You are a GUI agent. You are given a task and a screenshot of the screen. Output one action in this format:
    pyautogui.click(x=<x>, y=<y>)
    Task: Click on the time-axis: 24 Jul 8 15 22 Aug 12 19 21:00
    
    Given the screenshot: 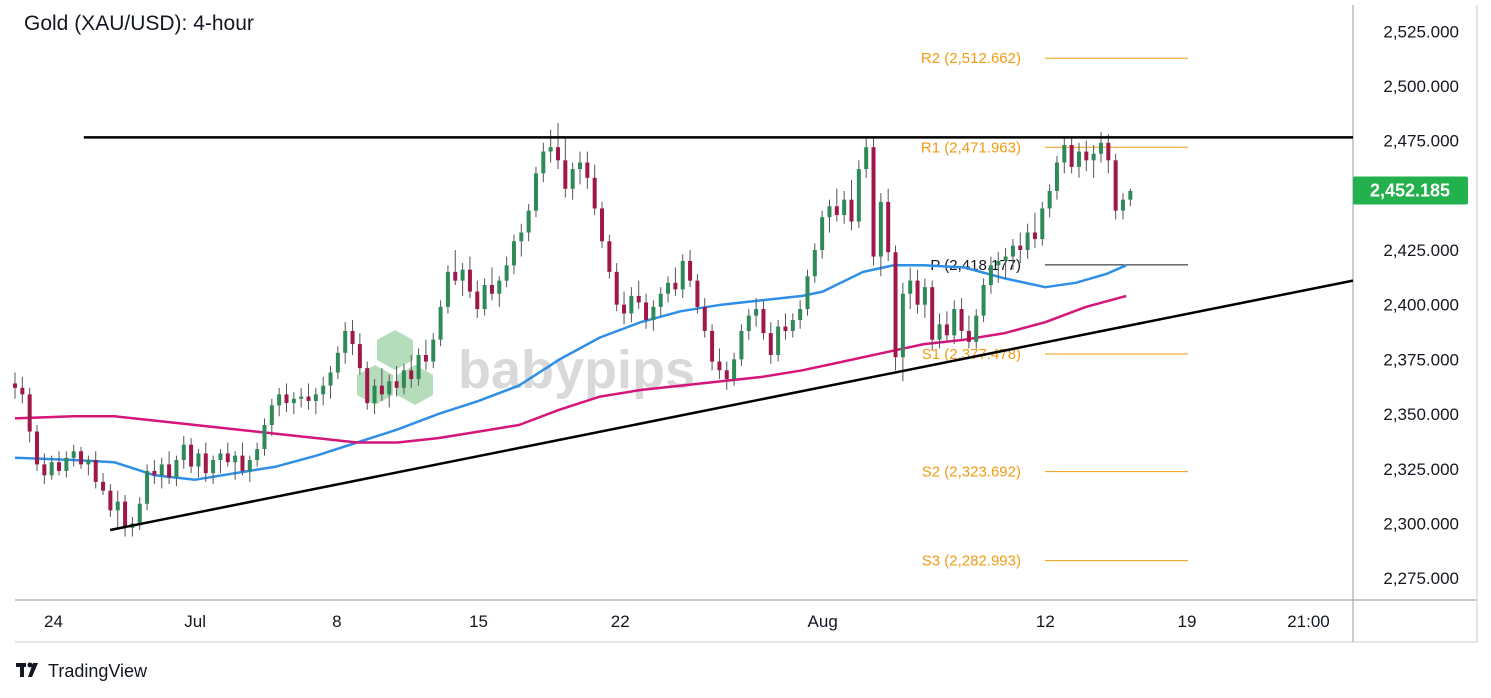 What is the action you would take?
    pyautogui.click(x=687, y=621)
    